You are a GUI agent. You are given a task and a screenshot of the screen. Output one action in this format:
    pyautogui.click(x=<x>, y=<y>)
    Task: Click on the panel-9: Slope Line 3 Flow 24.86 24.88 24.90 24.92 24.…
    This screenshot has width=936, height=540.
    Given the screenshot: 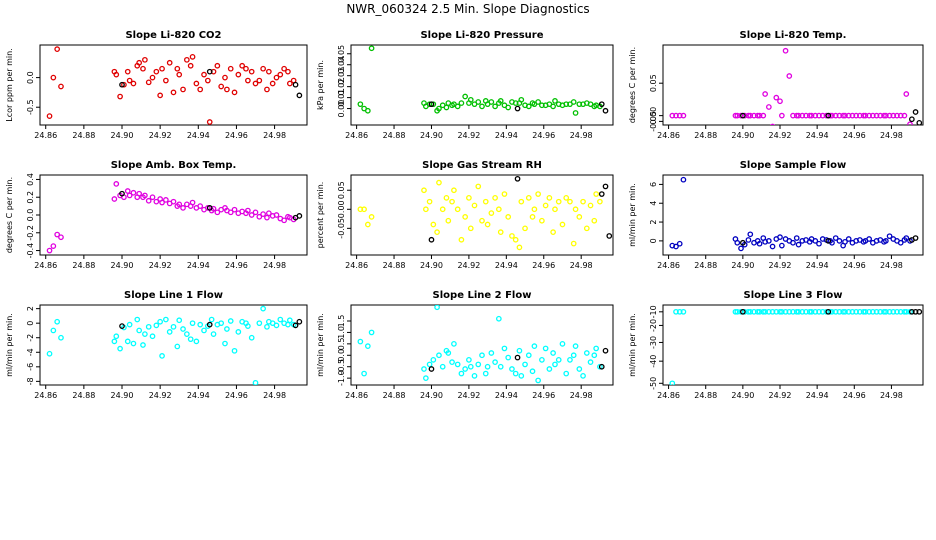 What is the action you would take?
    pyautogui.click(x=776, y=345)
    